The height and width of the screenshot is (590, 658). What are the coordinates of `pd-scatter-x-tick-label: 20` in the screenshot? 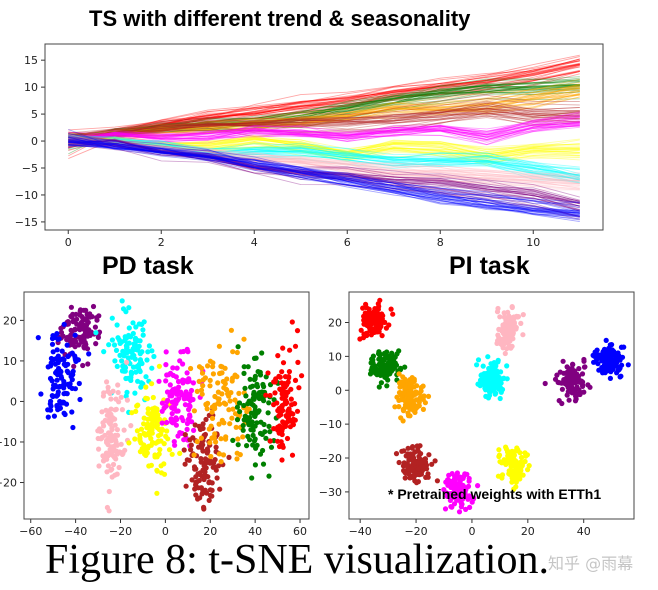 It's located at (210, 531).